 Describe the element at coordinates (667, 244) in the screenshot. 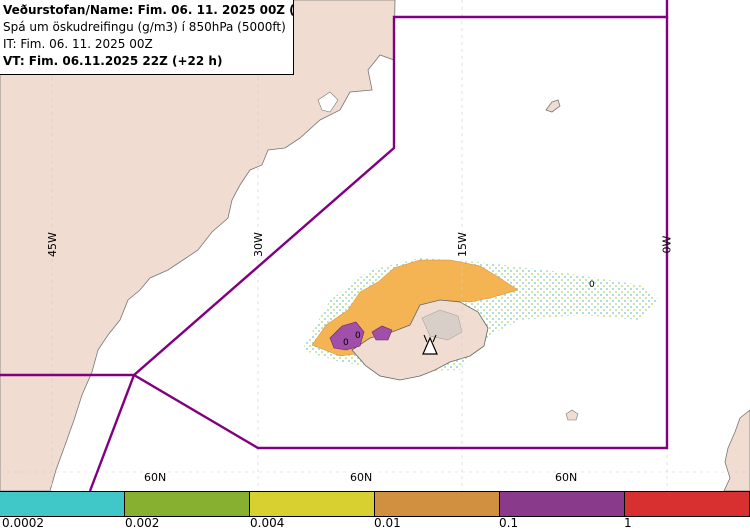

I see `lon-label-0w: 0W` at that location.